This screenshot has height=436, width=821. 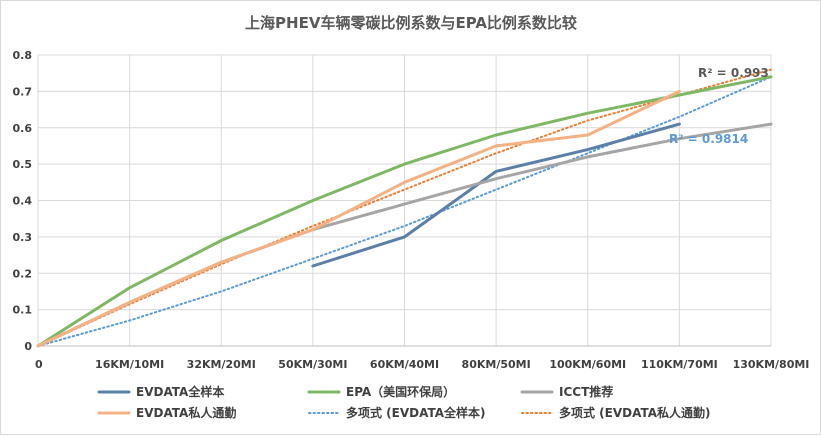 What do you see at coordinates (221, 364) in the screenshot?
I see `x-tick-label: 32KM/20MI` at bounding box center [221, 364].